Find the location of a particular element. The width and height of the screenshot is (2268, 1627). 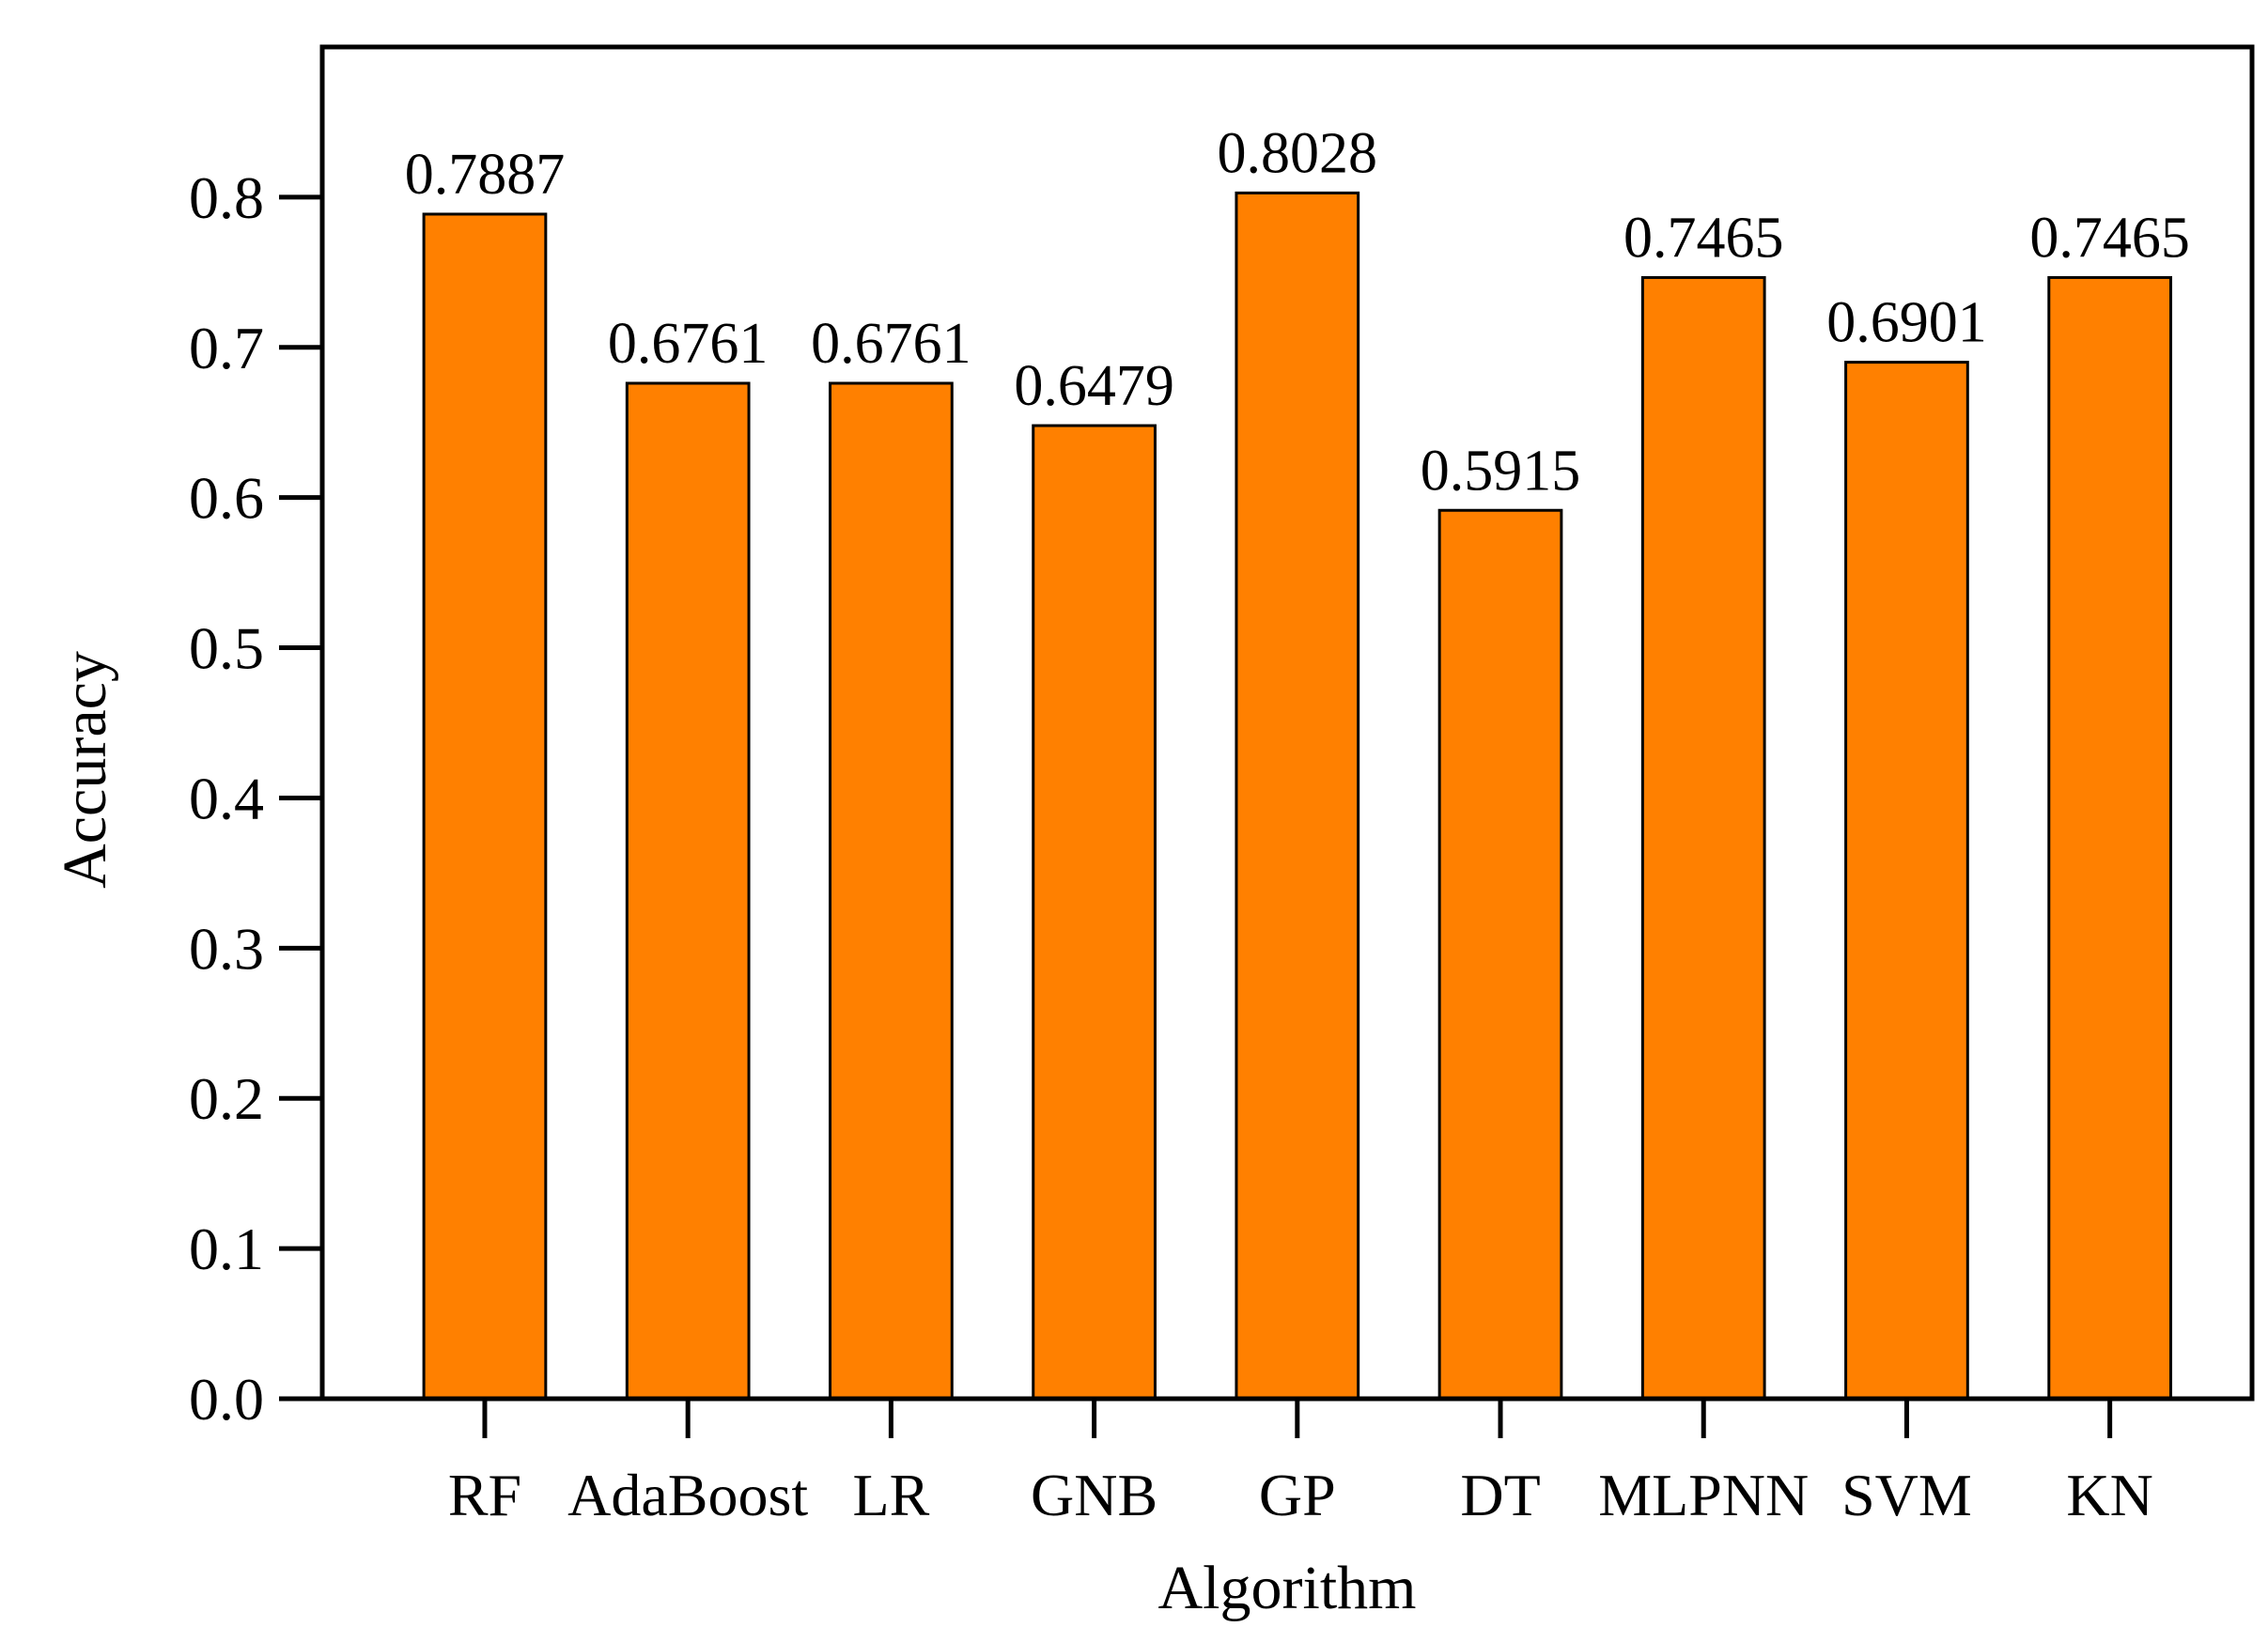

y-tick-label: 0.4 is located at coordinates (226, 798).